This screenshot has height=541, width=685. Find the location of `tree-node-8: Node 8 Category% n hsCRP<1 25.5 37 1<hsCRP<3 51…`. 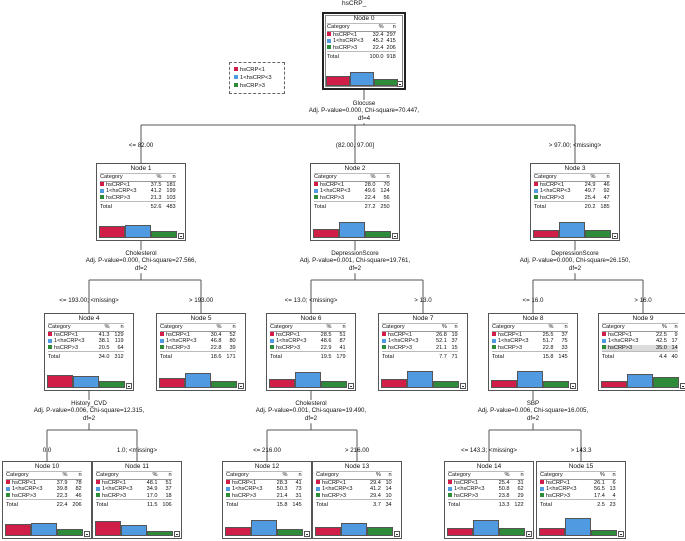

tree-node-8: Node 8 Category% n hsCRP<1 25.5 37 1<hsCRP<3 51… is located at coordinates (533, 352).